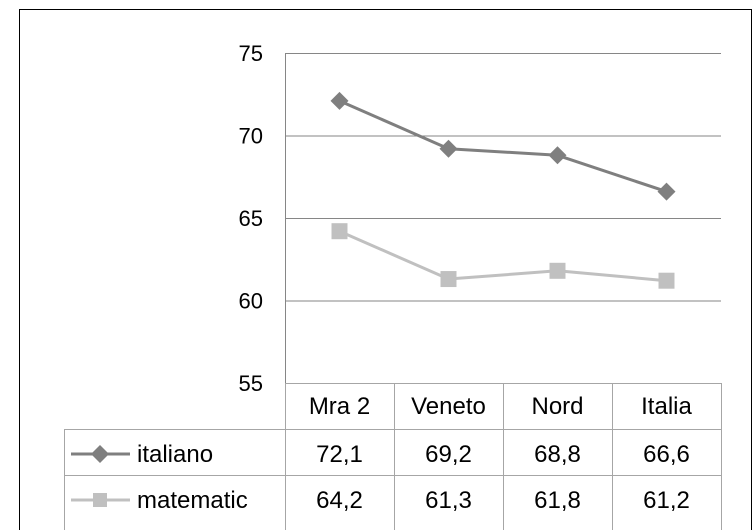  I want to click on y-axis-ticks: 75 70 65 60 55, so click(251, 218).